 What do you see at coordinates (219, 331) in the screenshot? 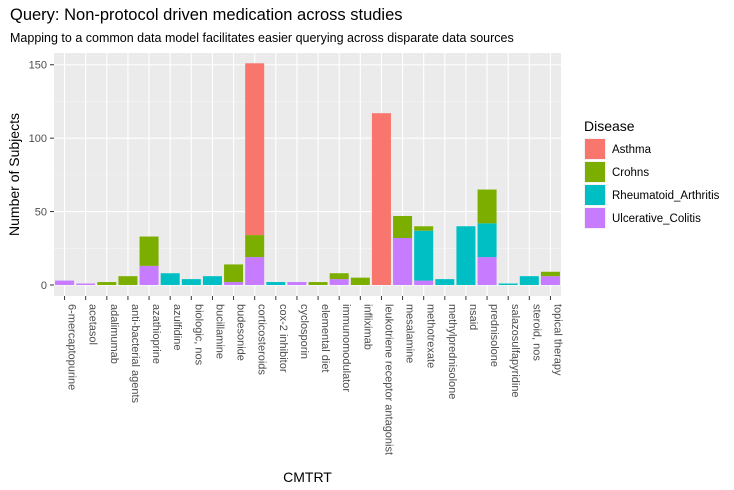
I see `x-tick-label: bucillamine` at bounding box center [219, 331].